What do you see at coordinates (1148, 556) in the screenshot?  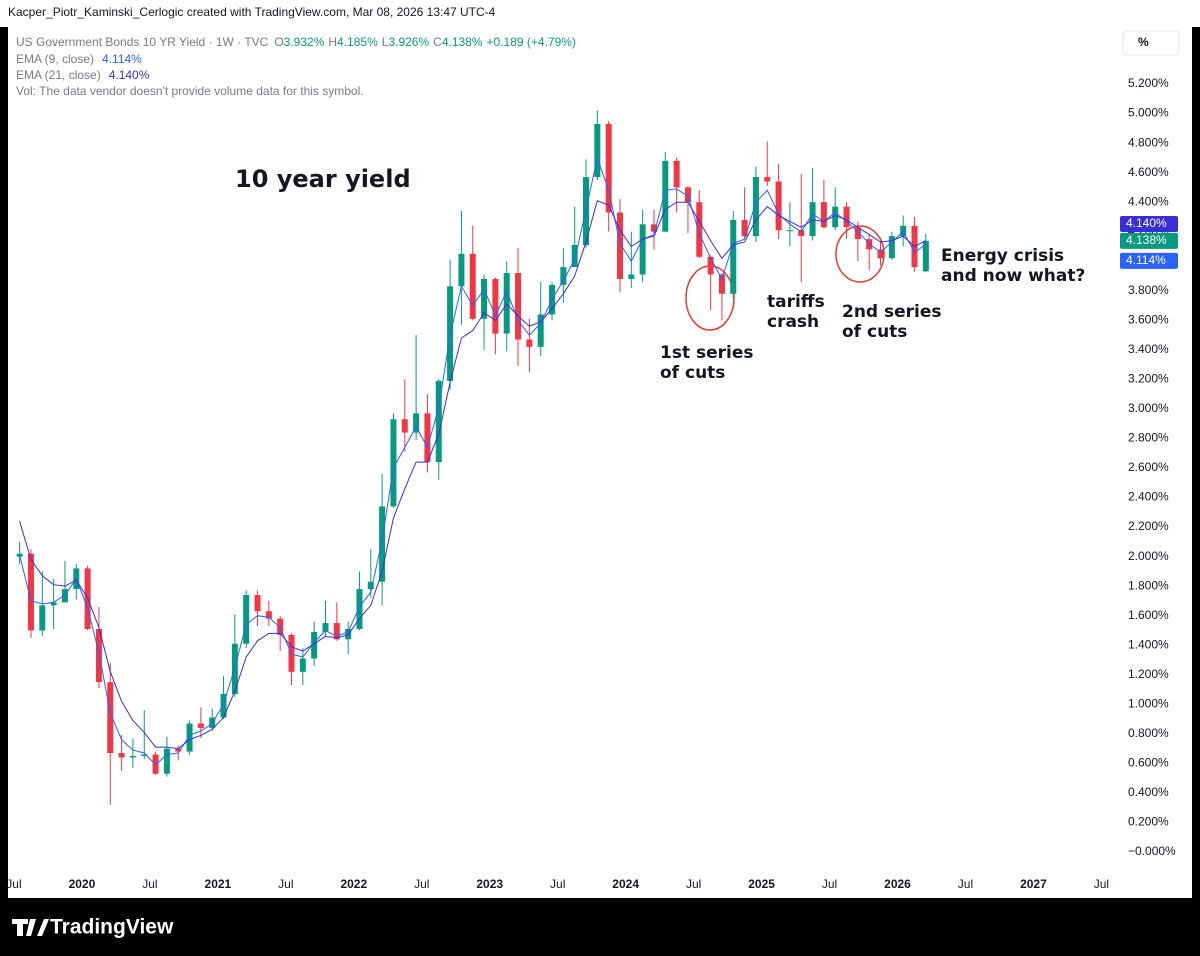 I see `y-tick-label: 2.000%` at bounding box center [1148, 556].